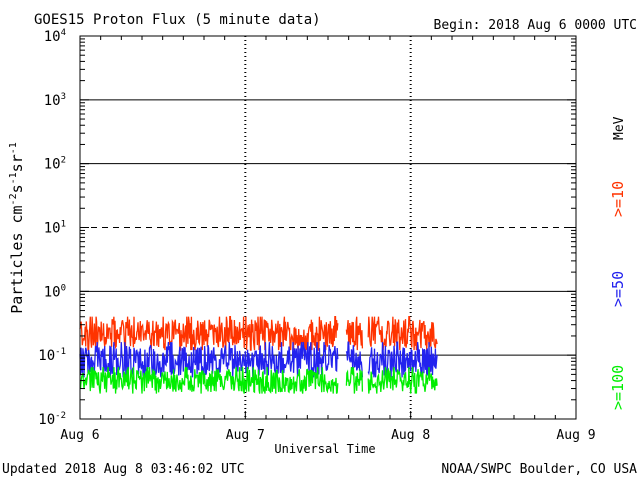 The width and height of the screenshot is (640, 480). I want to click on begin-label: Begin: 2018 Aug 6 0000 UTC, so click(536, 25).